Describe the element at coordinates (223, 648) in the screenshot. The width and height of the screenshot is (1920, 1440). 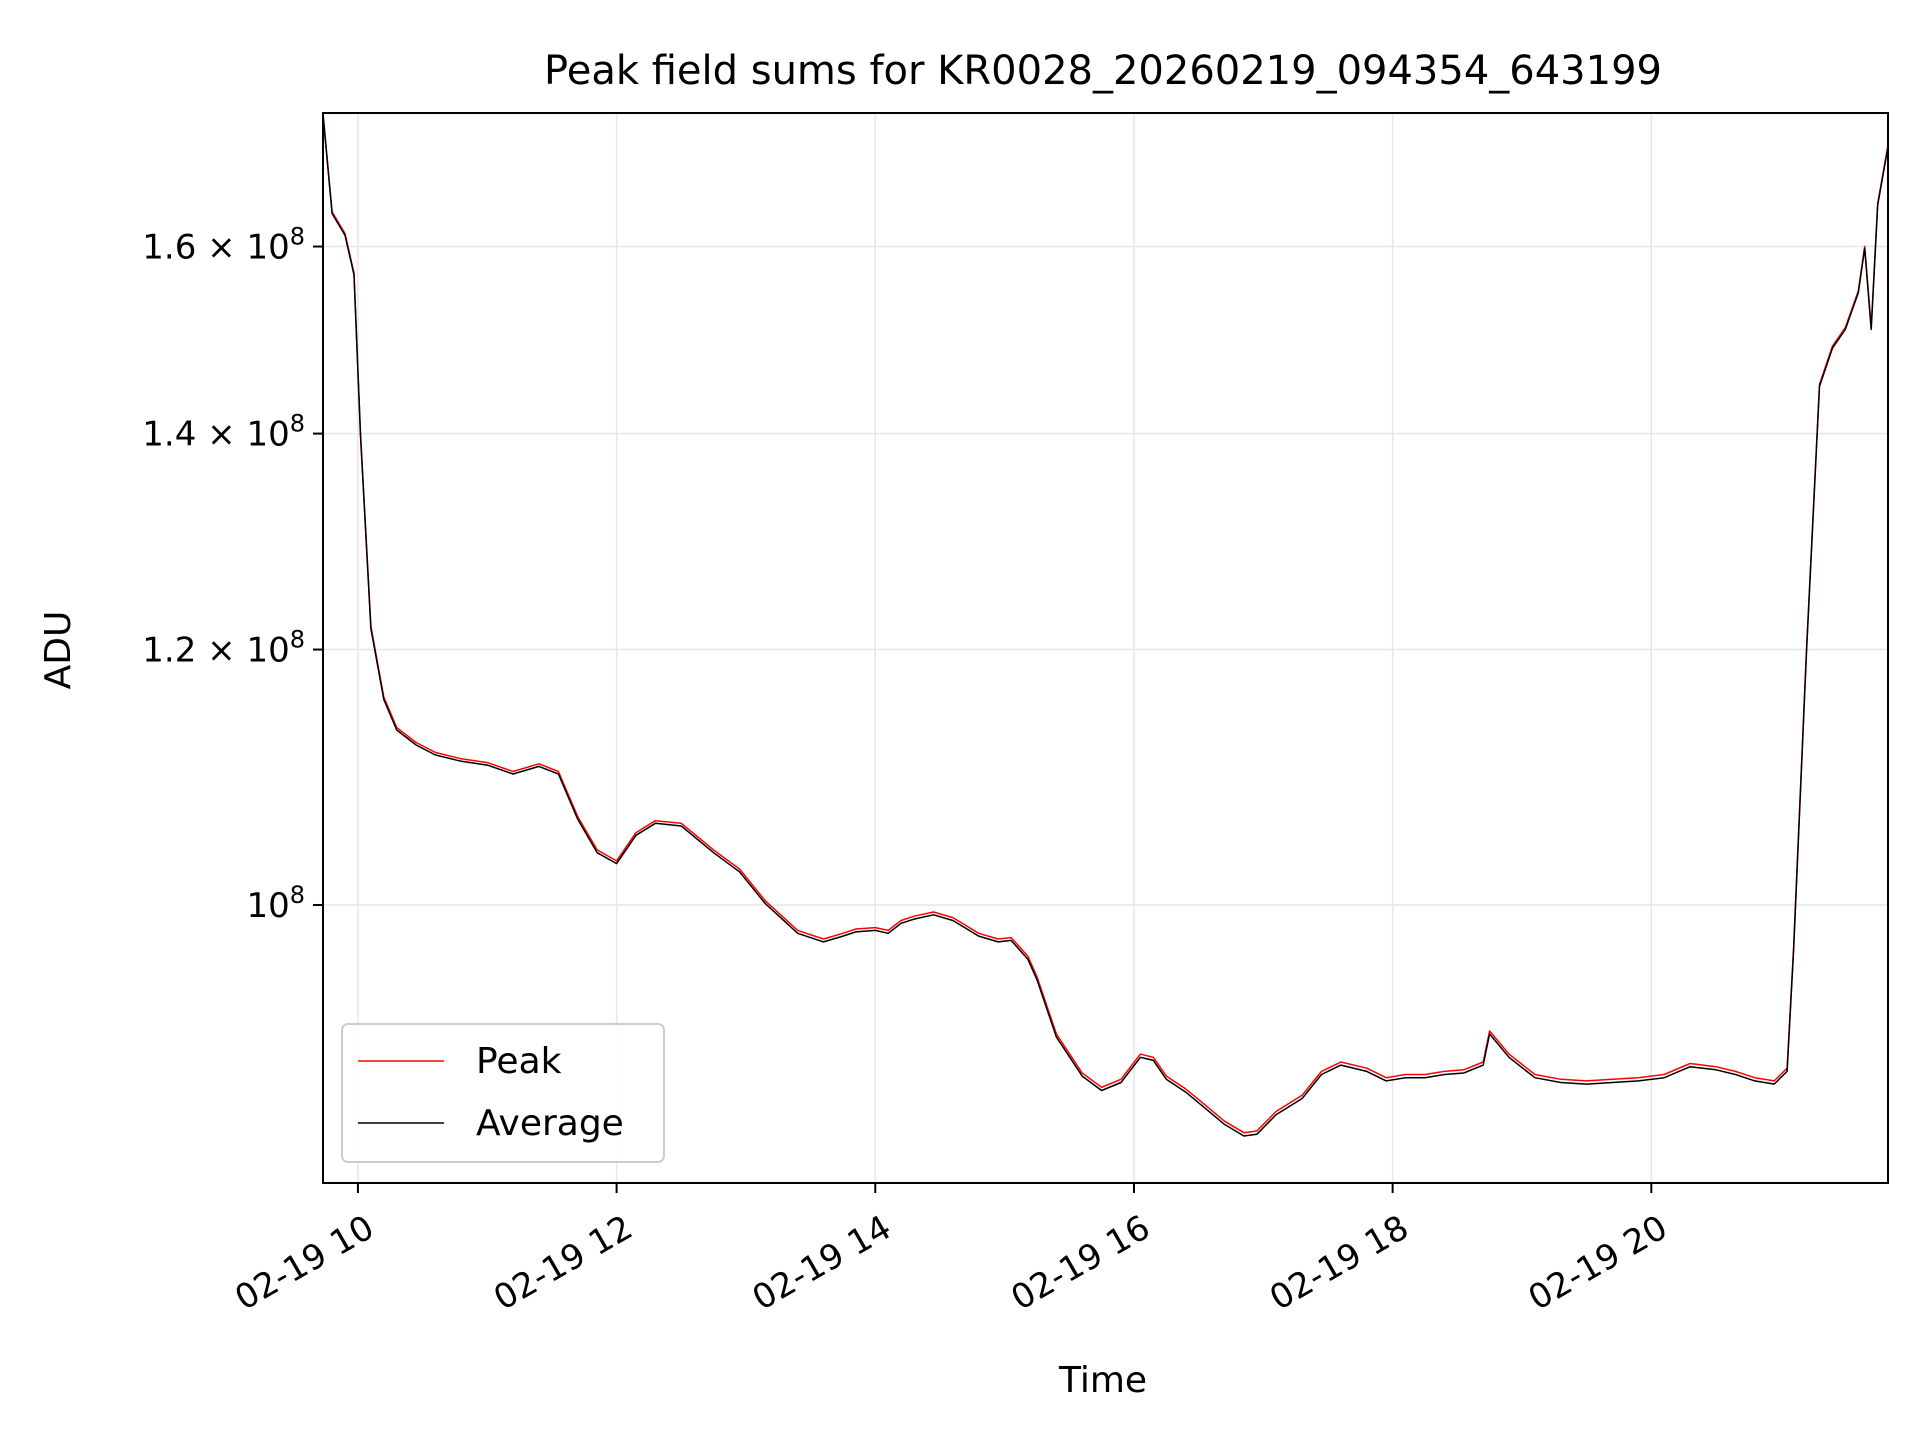
I see `y-tick-label: 1.2 × 108` at that location.